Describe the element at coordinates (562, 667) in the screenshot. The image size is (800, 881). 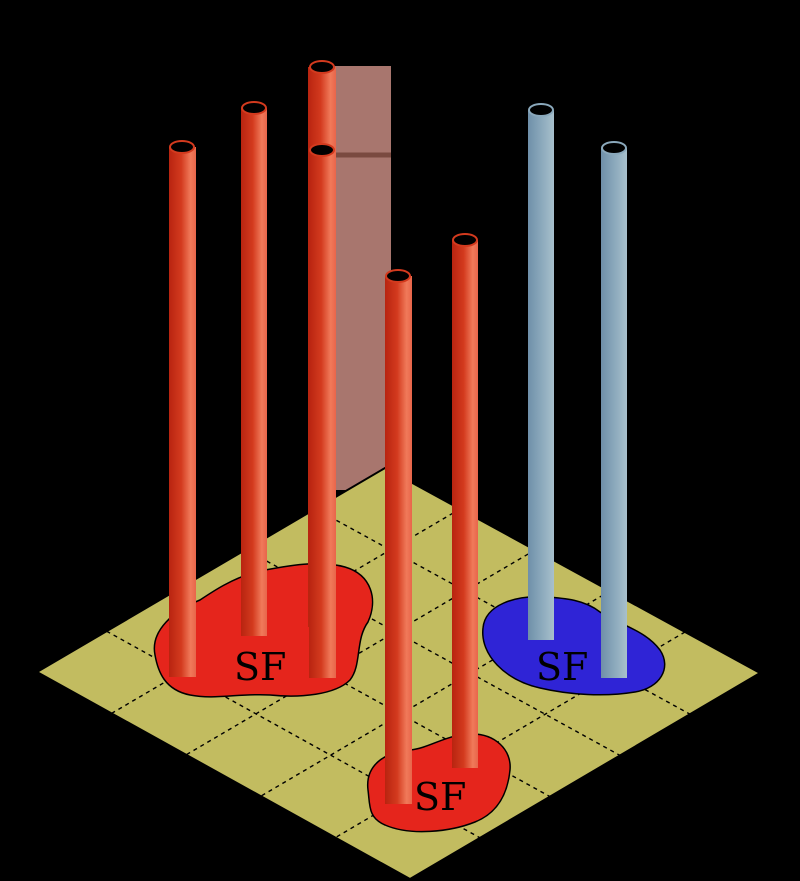
I see `sf-label-right: SF` at that location.